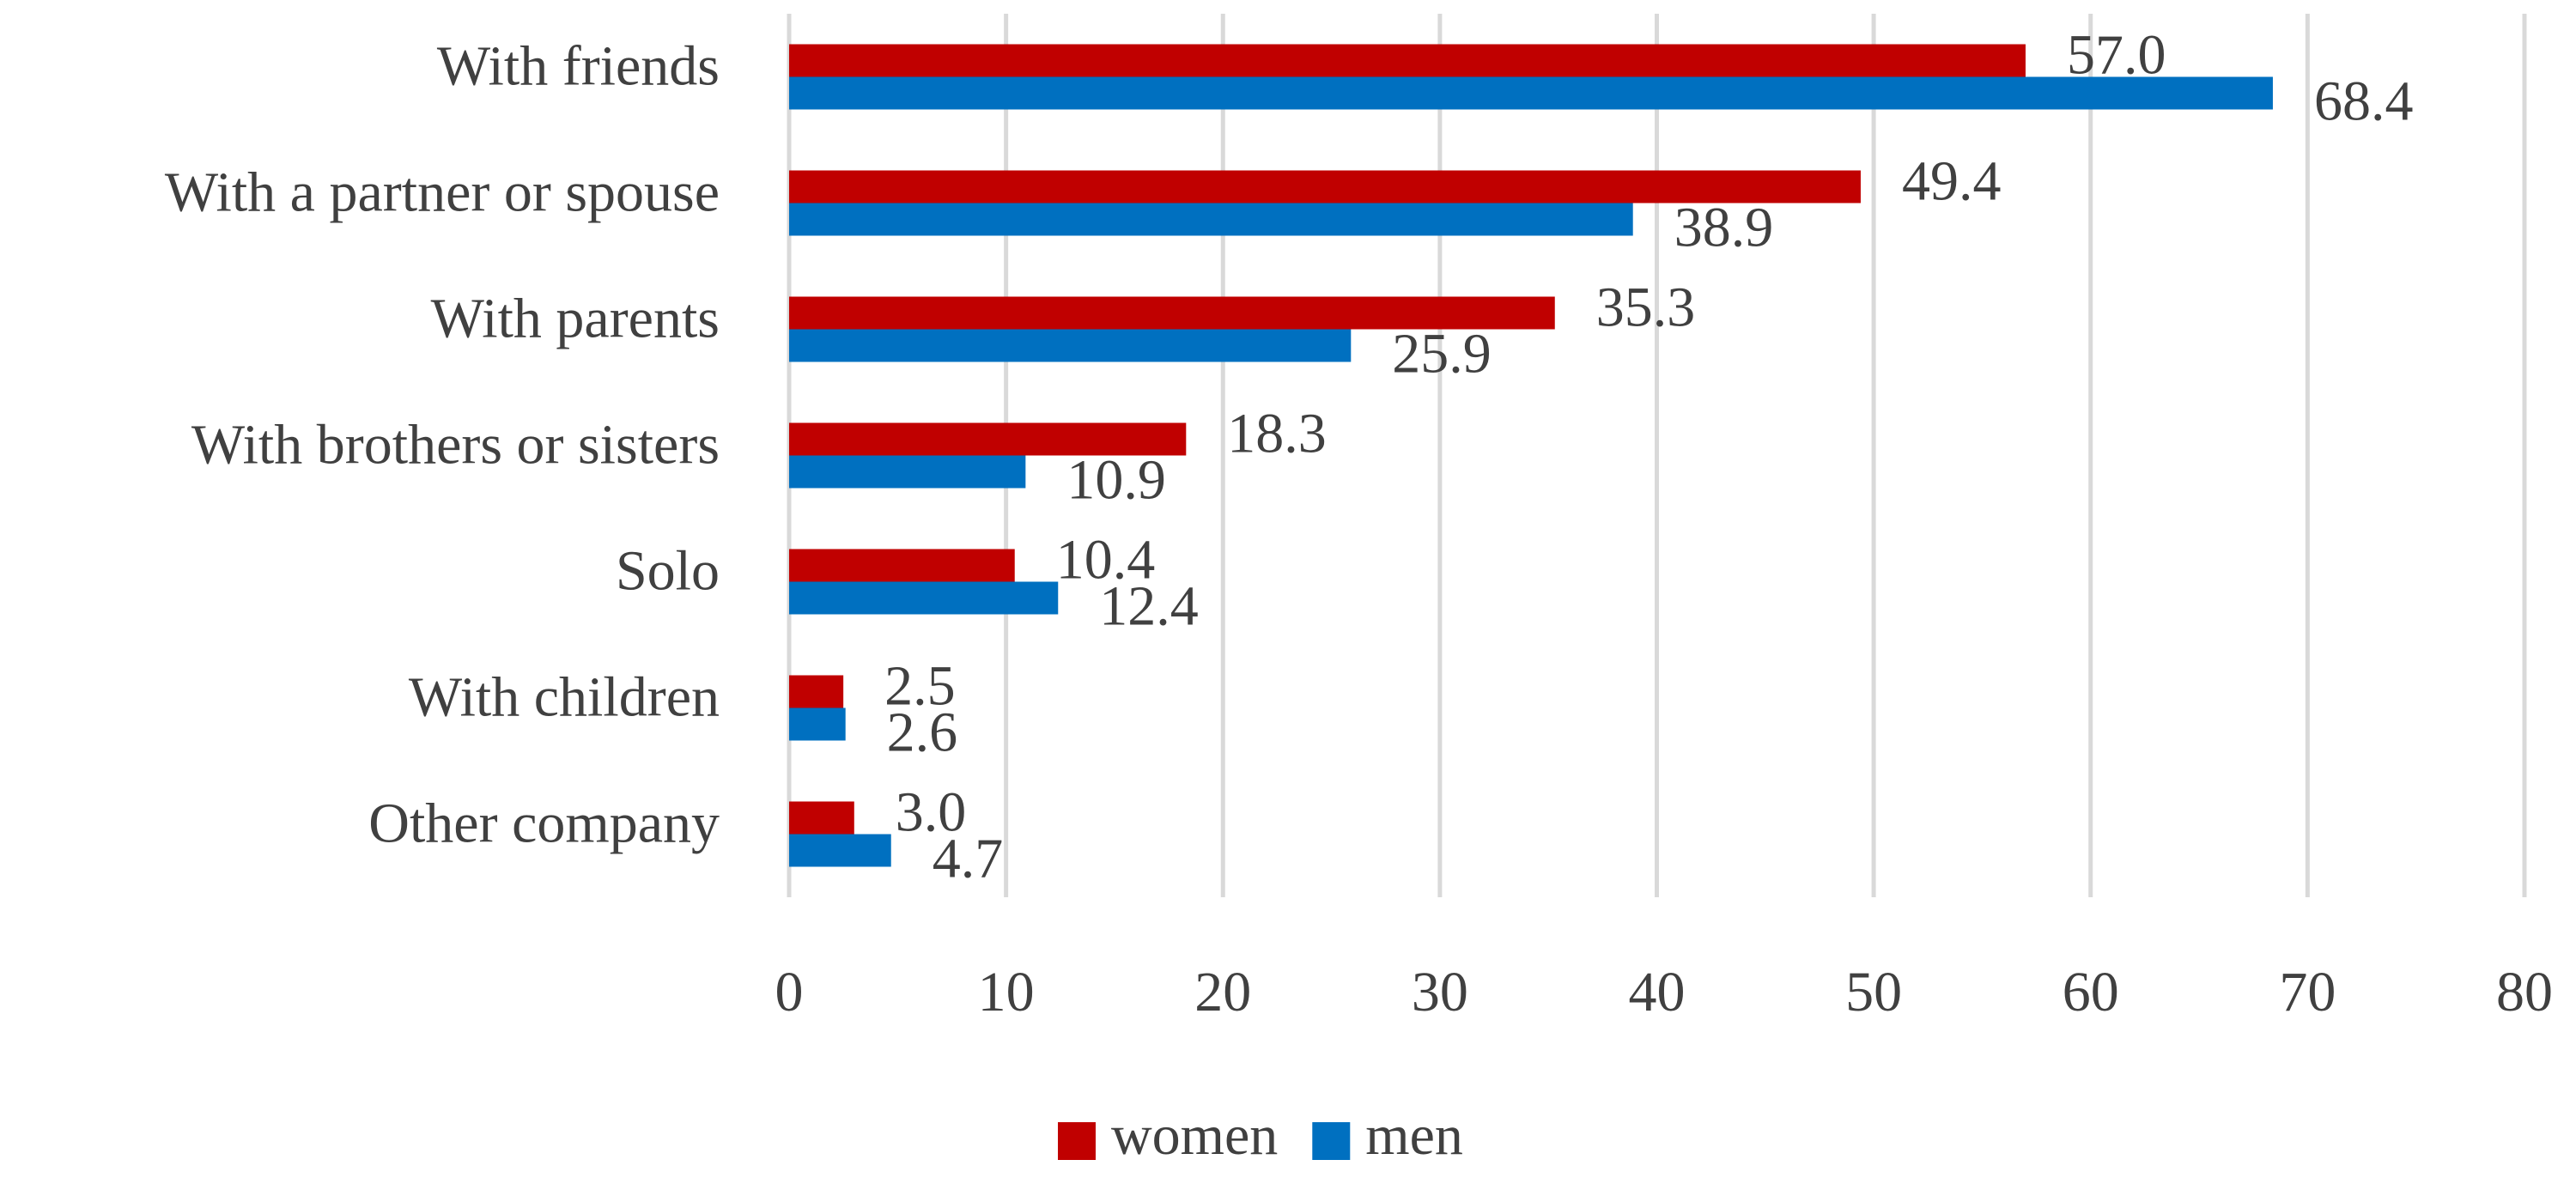 The height and width of the screenshot is (1184, 2576). Describe the element at coordinates (1277, 434) in the screenshot. I see `data-label: 18.3` at that location.